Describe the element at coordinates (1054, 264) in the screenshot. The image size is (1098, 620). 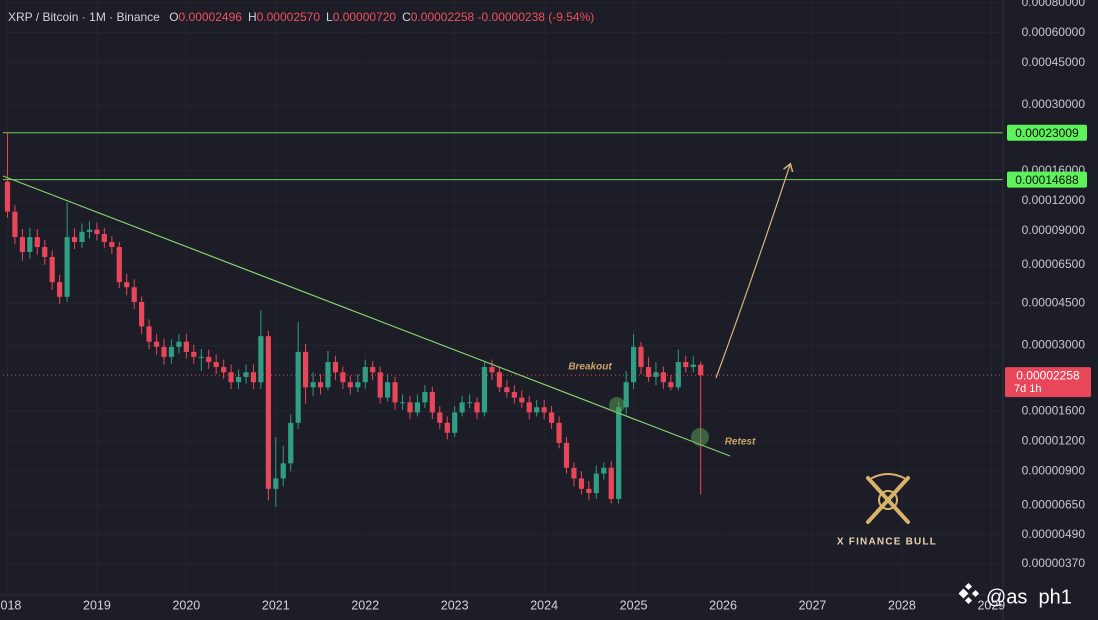
I see `y-tick-label: 0.00006500` at that location.